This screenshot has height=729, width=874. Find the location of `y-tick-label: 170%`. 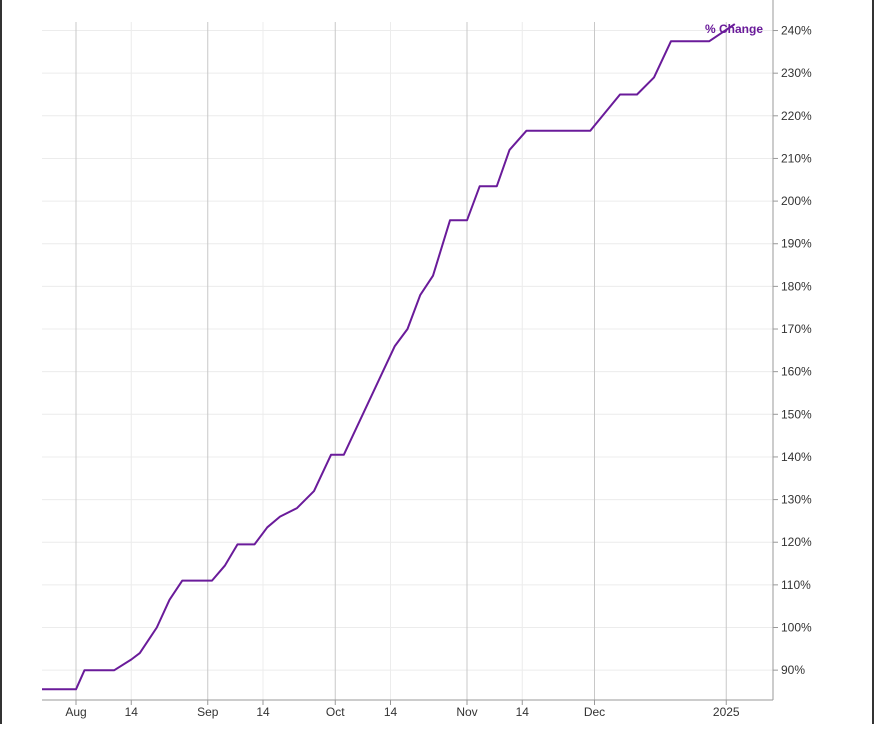

y-tick-label: 170% is located at coordinates (796, 329).